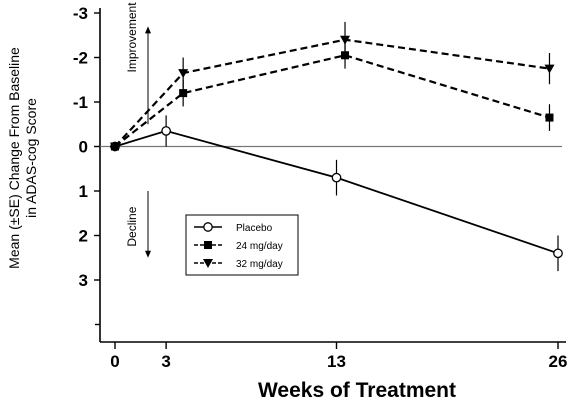 The width and height of the screenshot is (574, 414). I want to click on x-tick-label: 13, so click(336, 361).